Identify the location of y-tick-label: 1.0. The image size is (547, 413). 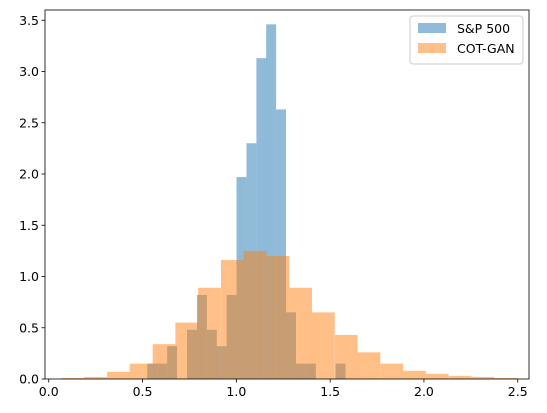
(29, 276).